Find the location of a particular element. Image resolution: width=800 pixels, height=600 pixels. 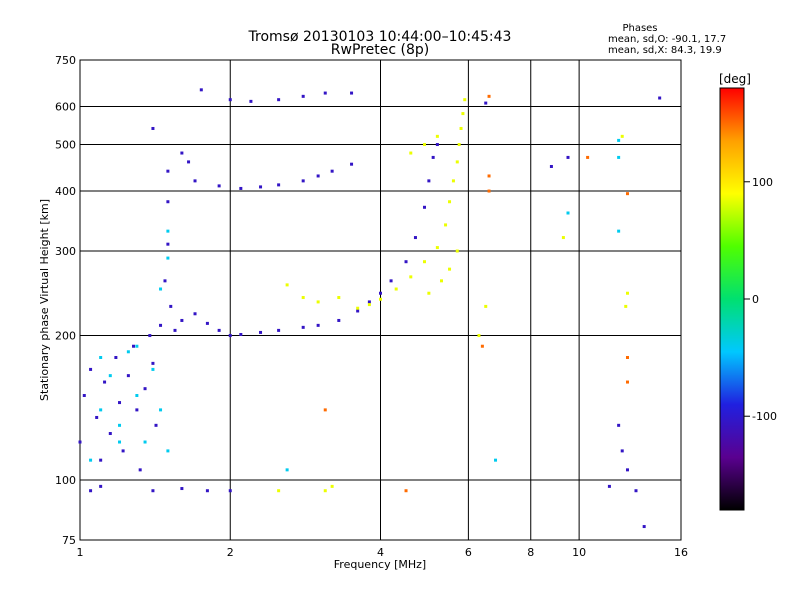

x-tick-label: 2 is located at coordinates (230, 552).